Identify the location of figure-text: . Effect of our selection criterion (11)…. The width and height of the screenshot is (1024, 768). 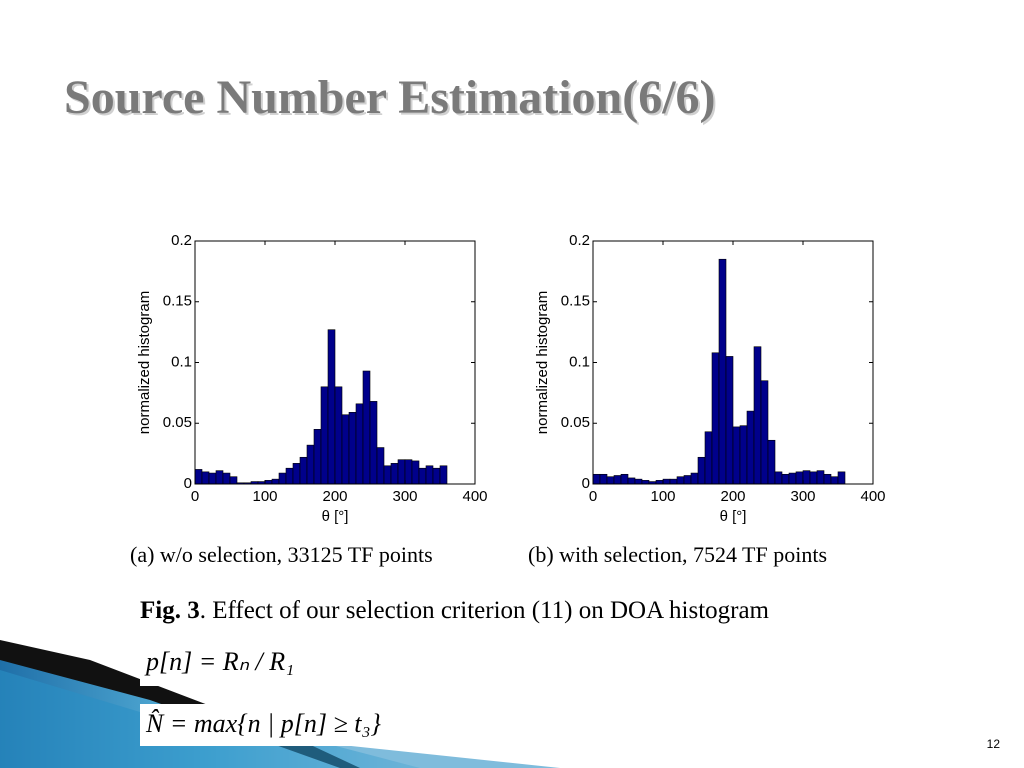
(485, 610).